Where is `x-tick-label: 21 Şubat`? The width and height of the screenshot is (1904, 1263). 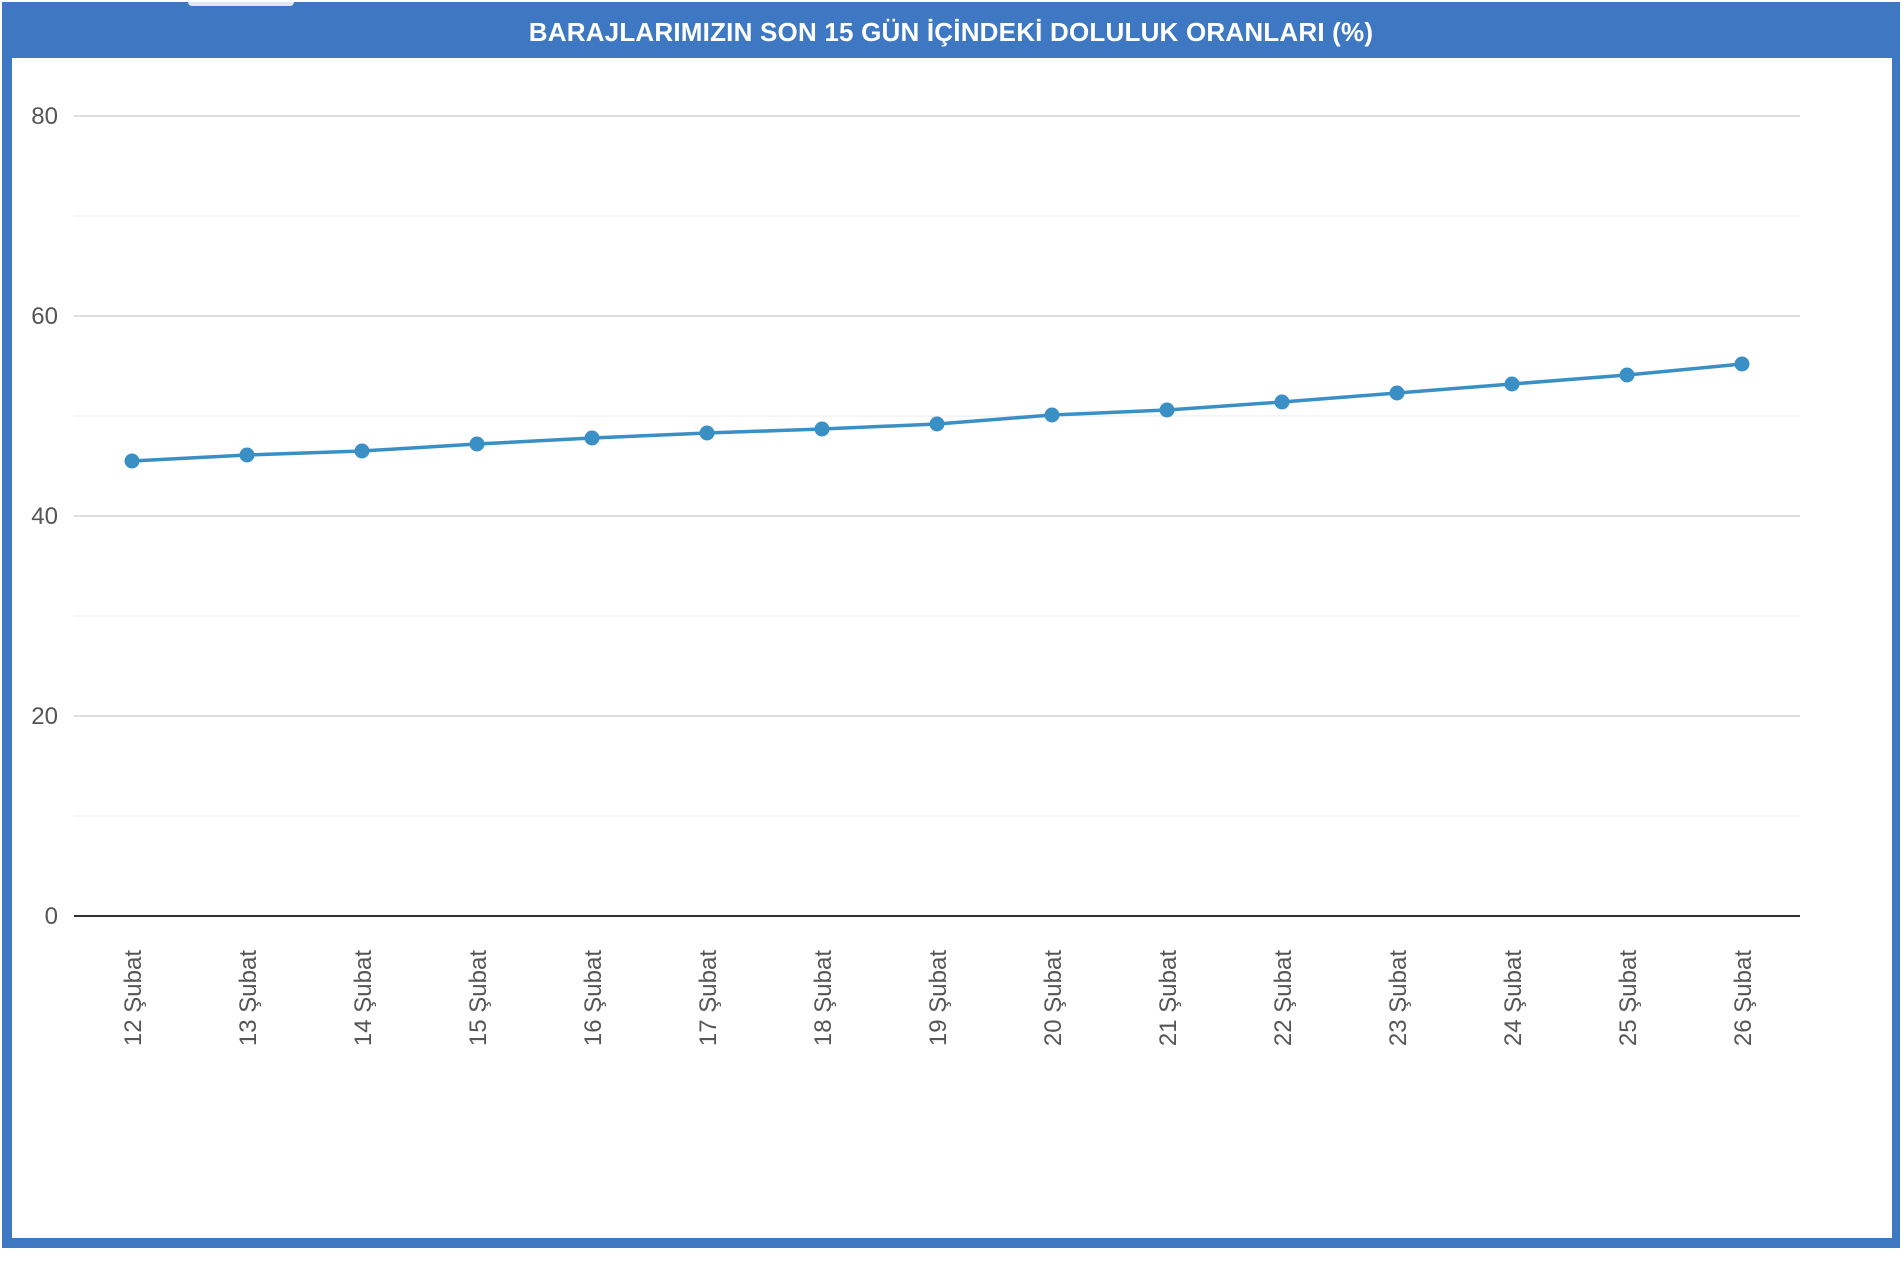
x-tick-label: 21 Şubat is located at coordinates (1168, 998).